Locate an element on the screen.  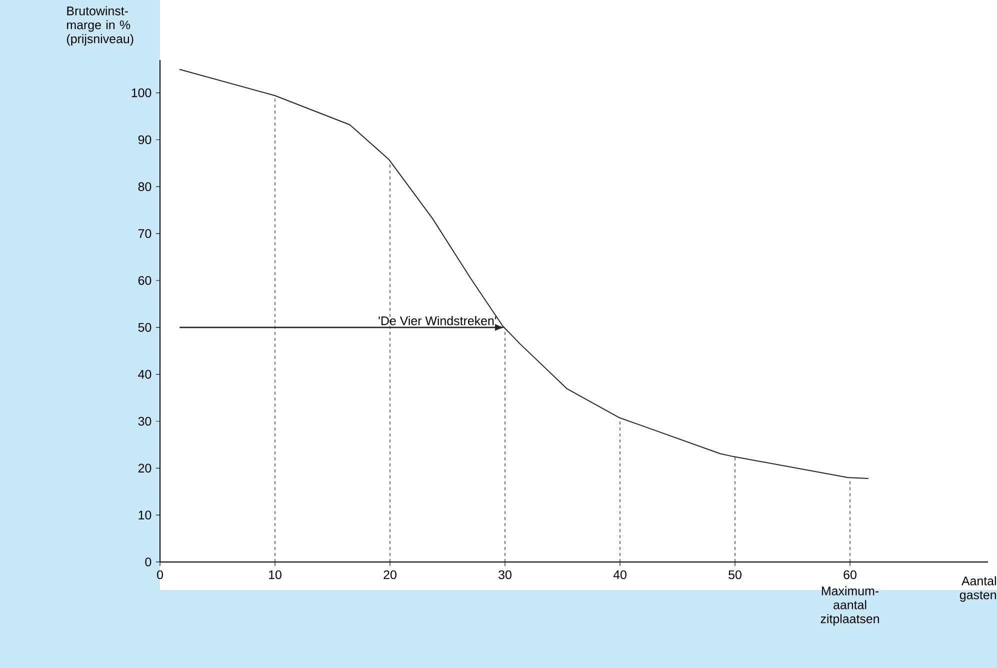
y-tick-label: 90 is located at coordinates (145, 139).